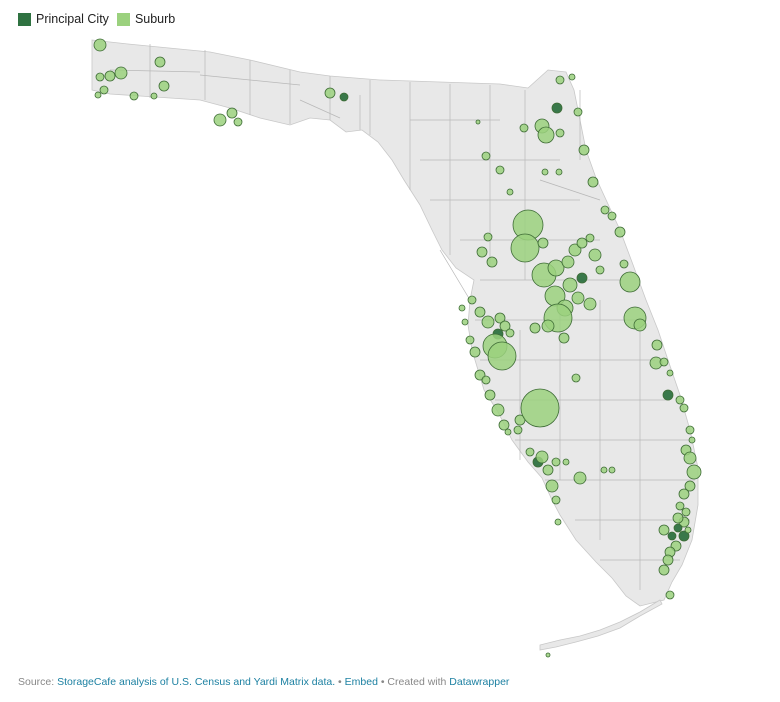 The width and height of the screenshot is (780, 702). Describe the element at coordinates (361, 682) in the screenshot. I see `embed-link: Embed` at that location.